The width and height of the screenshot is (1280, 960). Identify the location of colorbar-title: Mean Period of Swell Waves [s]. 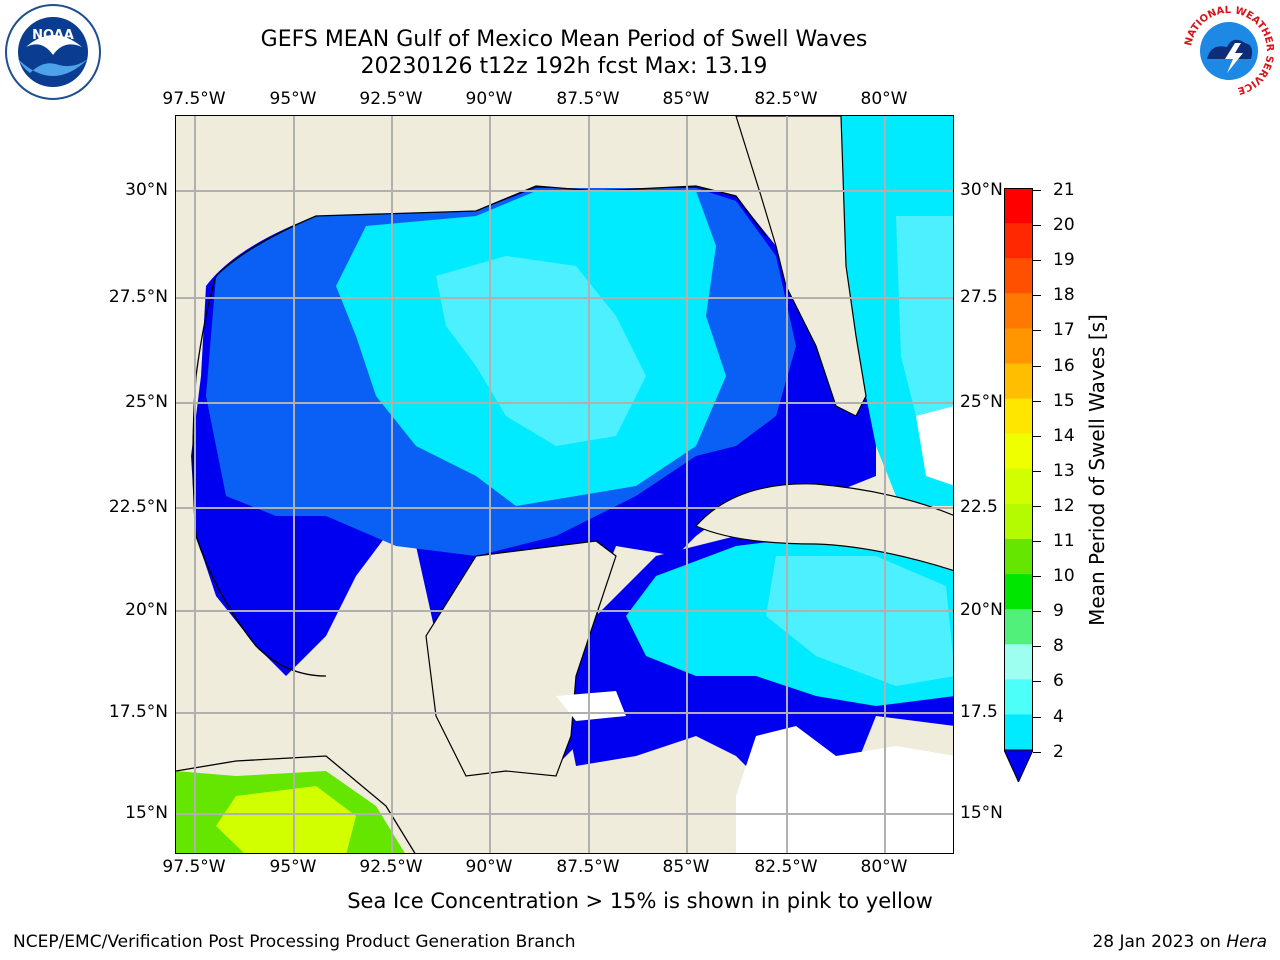
(1097, 470).